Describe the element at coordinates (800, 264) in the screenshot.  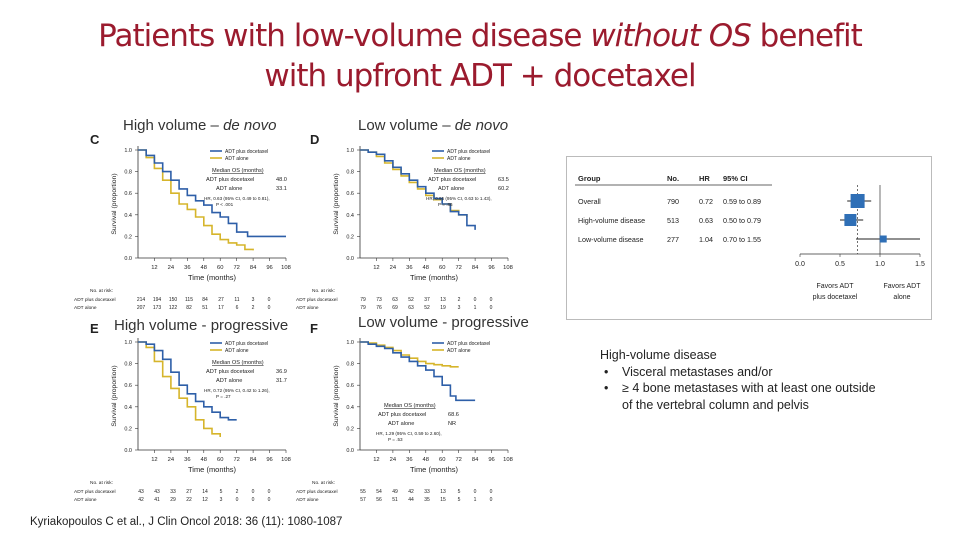
I see `forest-x-tick-label: 0.0` at that location.